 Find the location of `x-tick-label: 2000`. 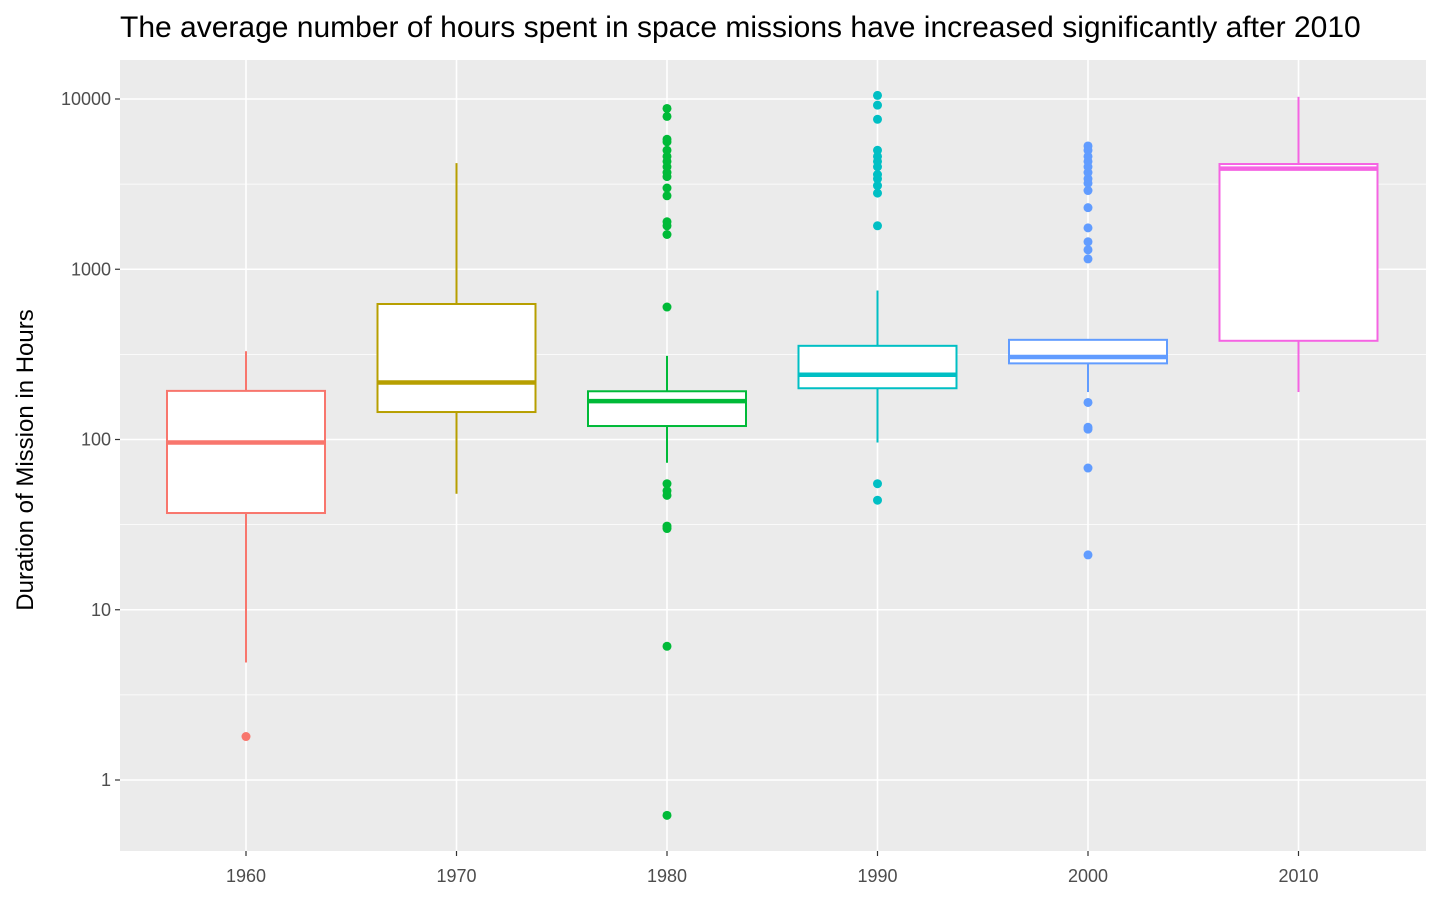

x-tick-label: 2000 is located at coordinates (1088, 876).